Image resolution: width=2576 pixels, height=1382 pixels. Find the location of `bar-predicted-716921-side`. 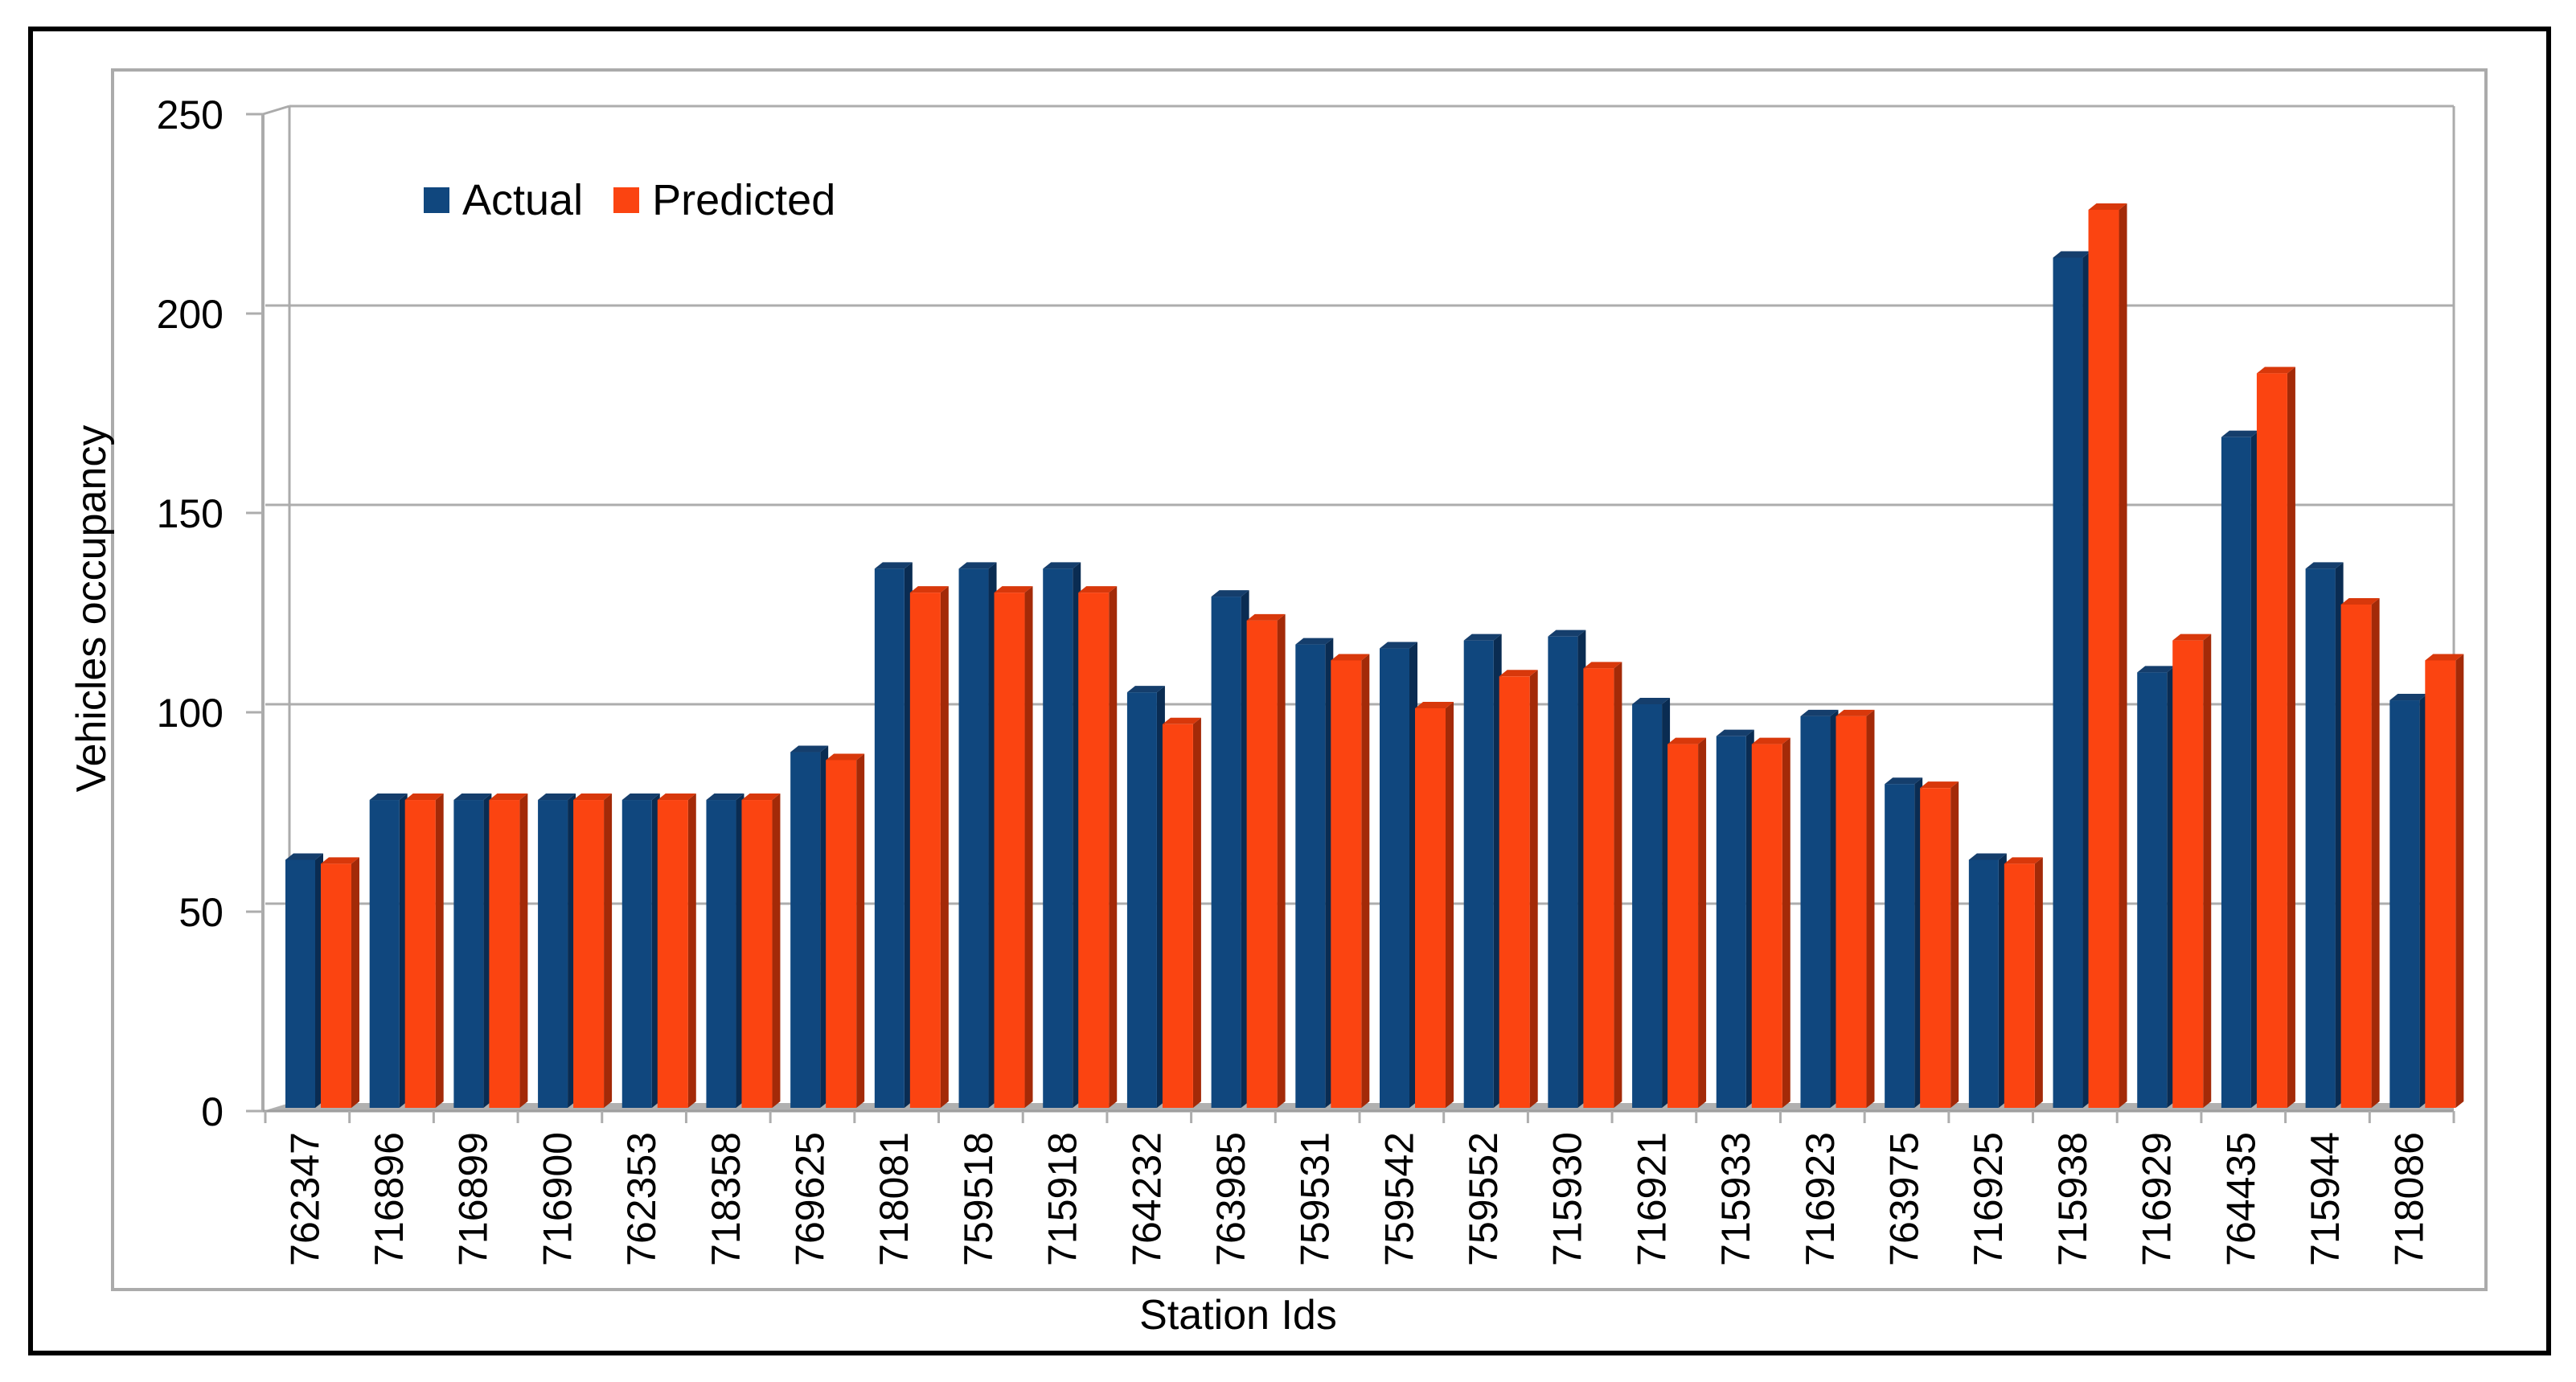

bar-predicted-716921-side is located at coordinates (1702, 922).